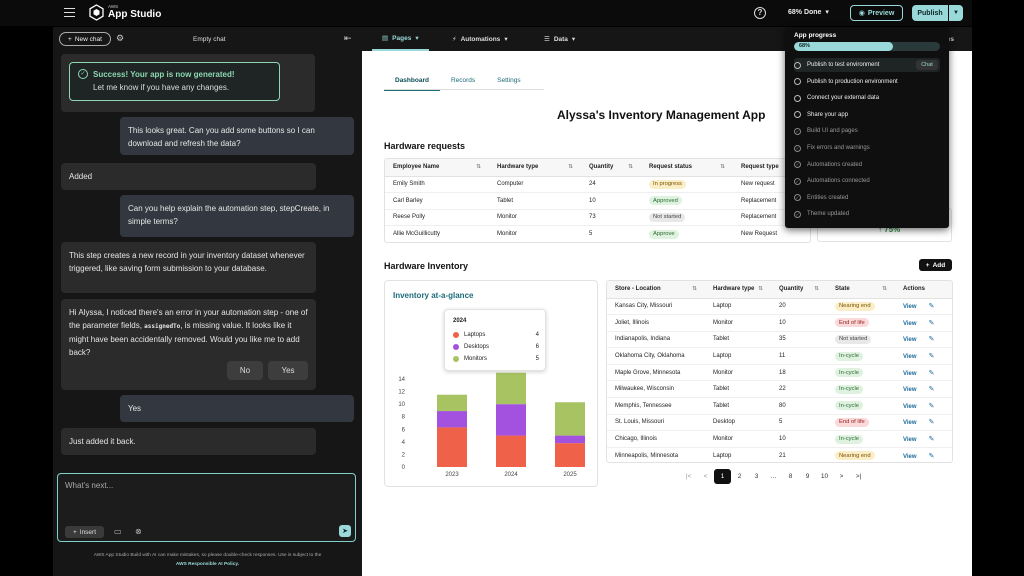 The width and height of the screenshot is (1024, 576). What do you see at coordinates (867, 98) in the screenshot?
I see `progress-step: Connect your external data` at bounding box center [867, 98].